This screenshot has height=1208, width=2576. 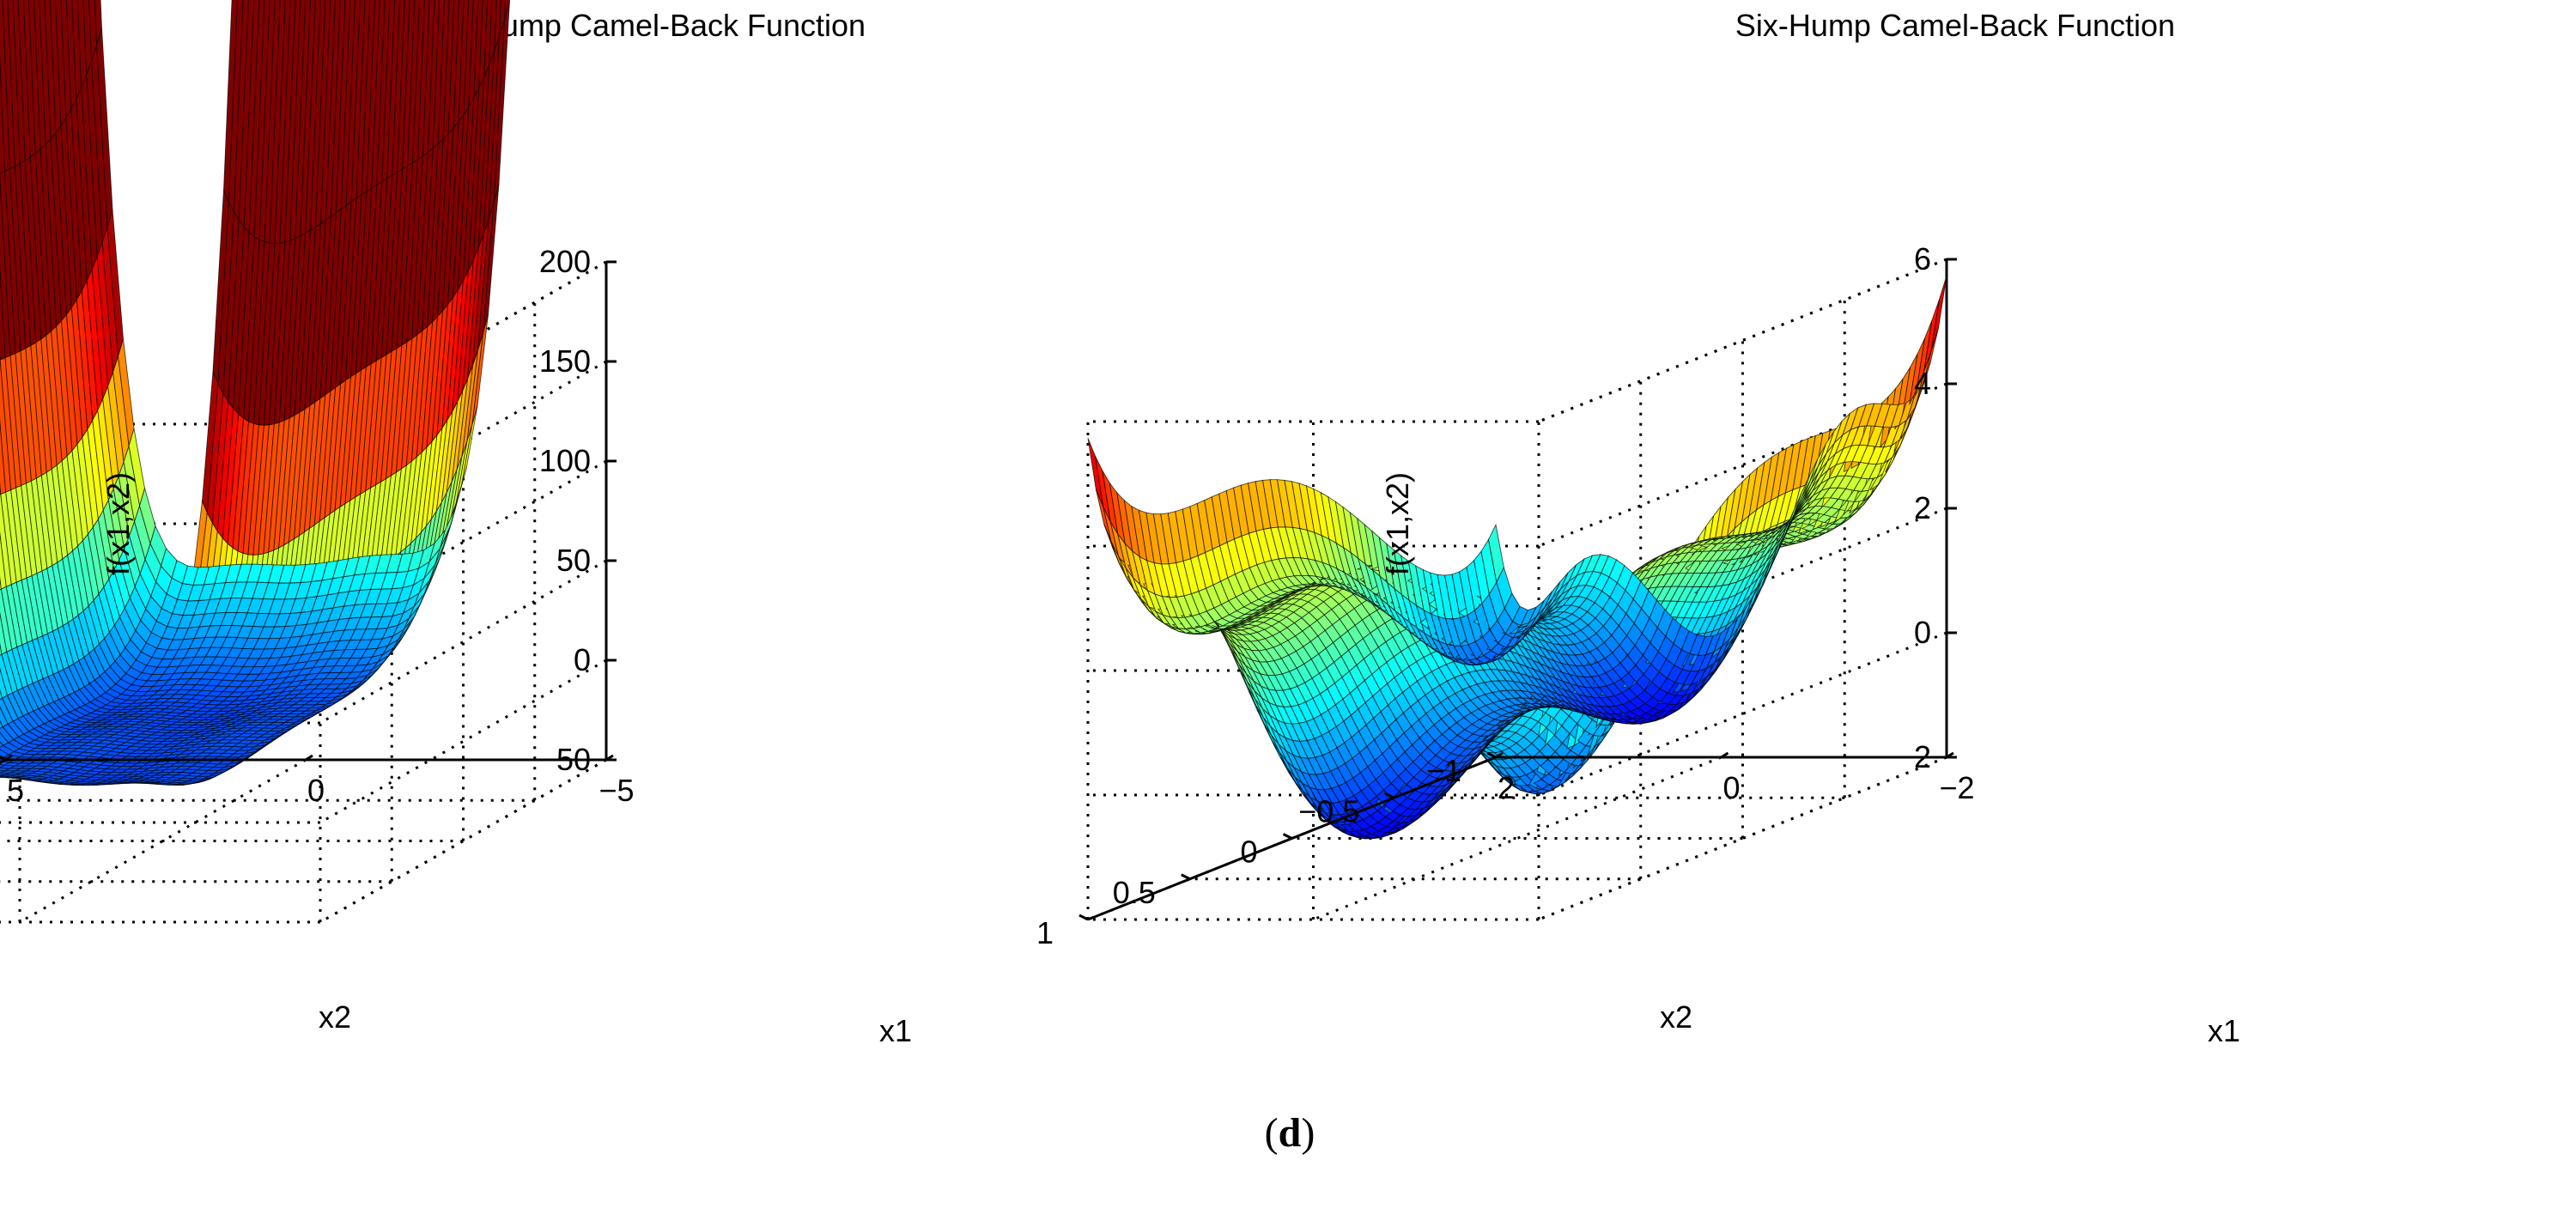 What do you see at coordinates (1955, 25) in the screenshot?
I see `chart-title-right: Six-Hump Camel-Back Function` at bounding box center [1955, 25].